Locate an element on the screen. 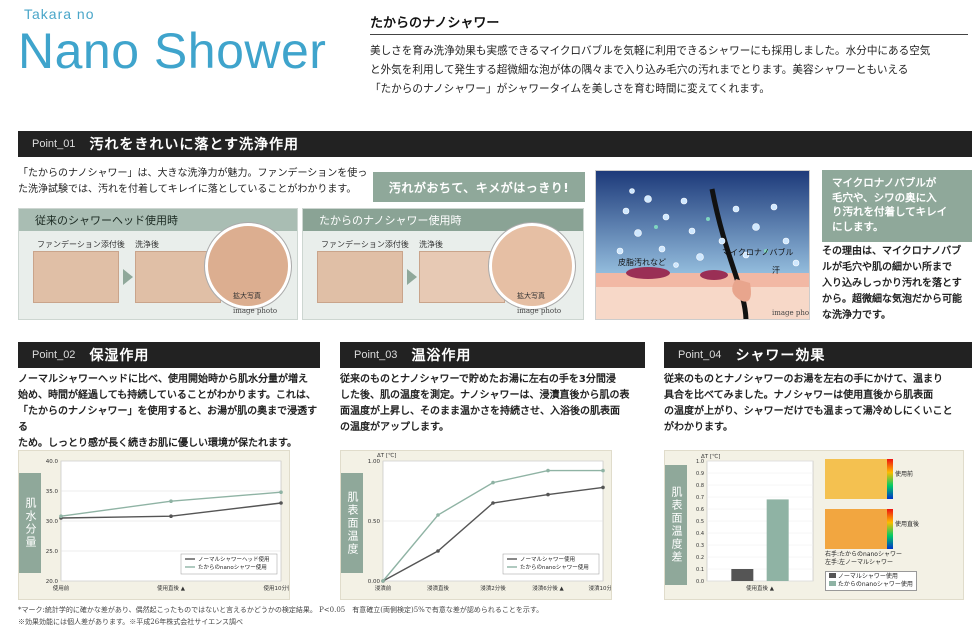  point3-tag: Point_03 is located at coordinates (376, 355).